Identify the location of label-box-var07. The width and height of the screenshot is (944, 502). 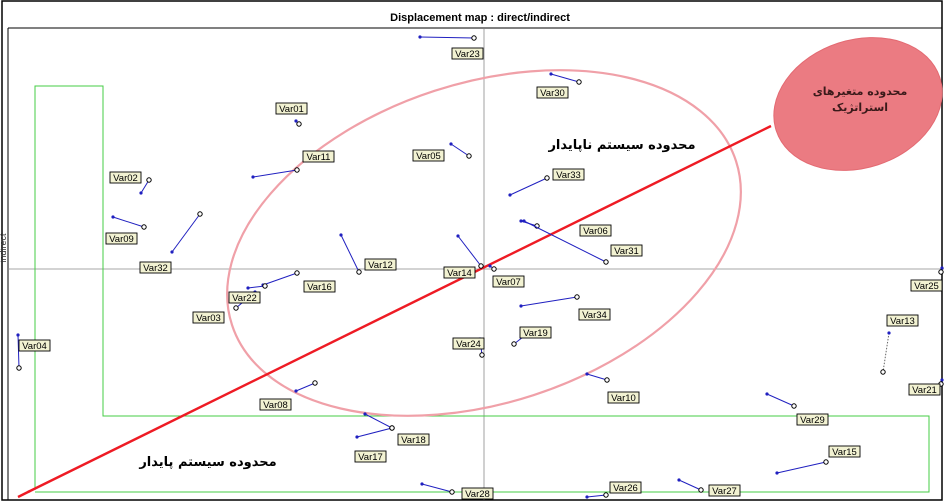
(508, 281).